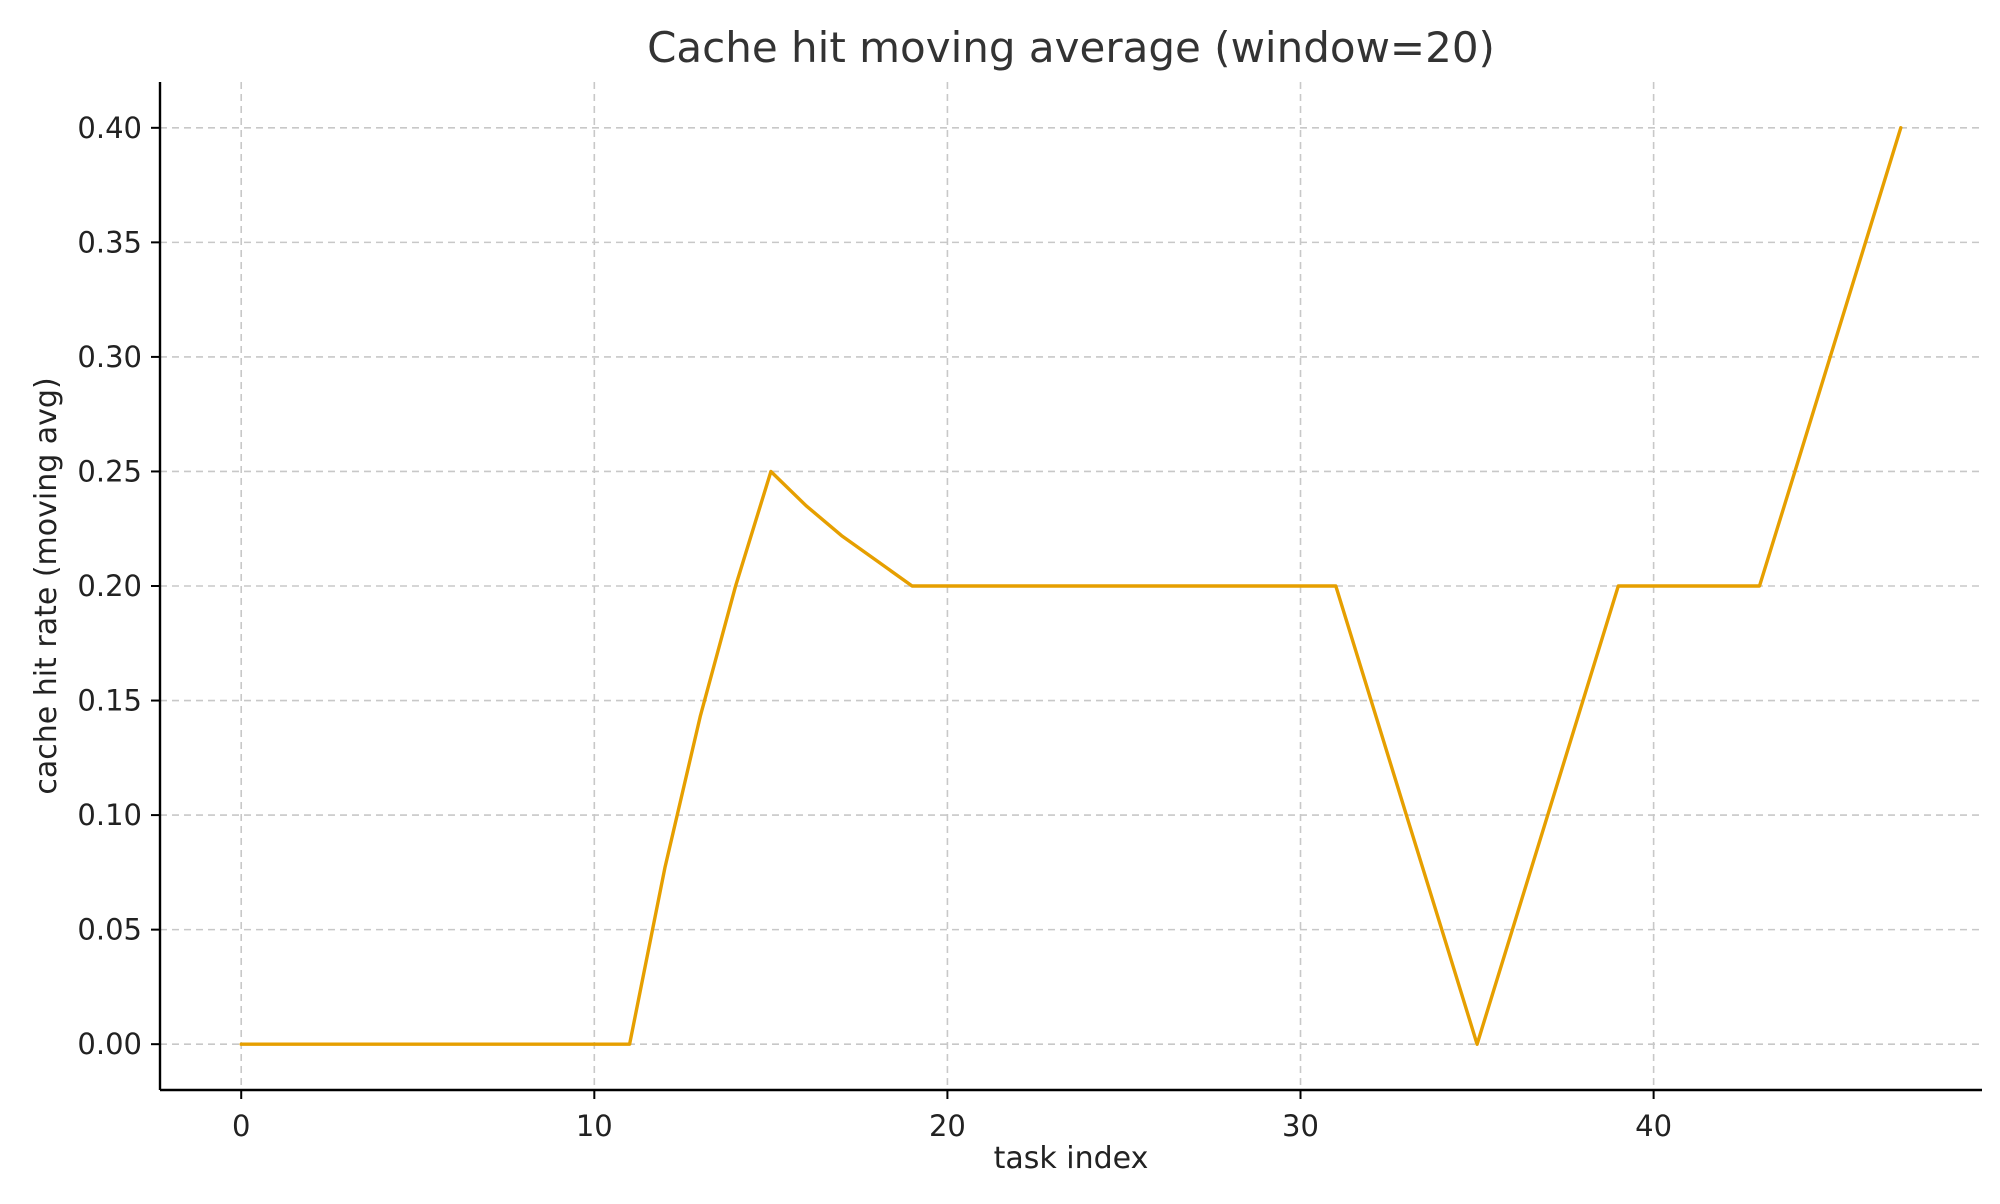 The height and width of the screenshot is (1204, 2000). Describe the element at coordinates (109, 586) in the screenshot. I see `y-tick-label: 0.20` at that location.